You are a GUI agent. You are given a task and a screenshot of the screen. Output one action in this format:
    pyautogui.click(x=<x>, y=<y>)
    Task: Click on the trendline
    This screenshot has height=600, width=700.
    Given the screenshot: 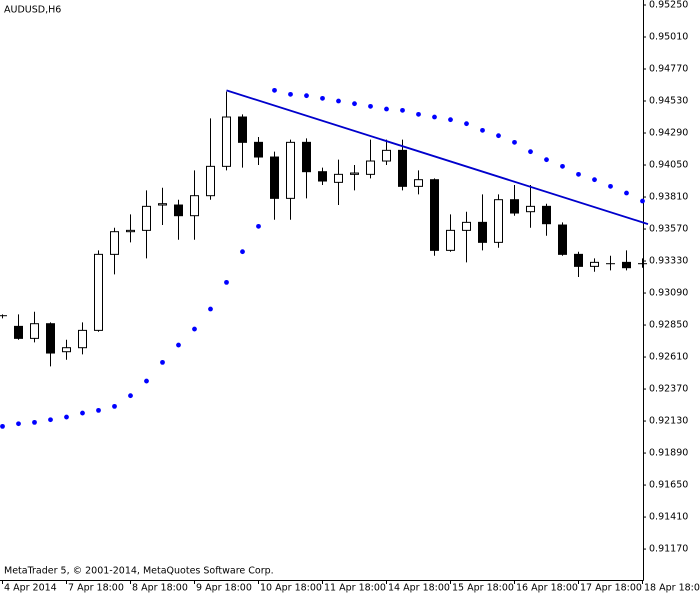 What is the action you would take?
    pyautogui.click(x=437, y=157)
    